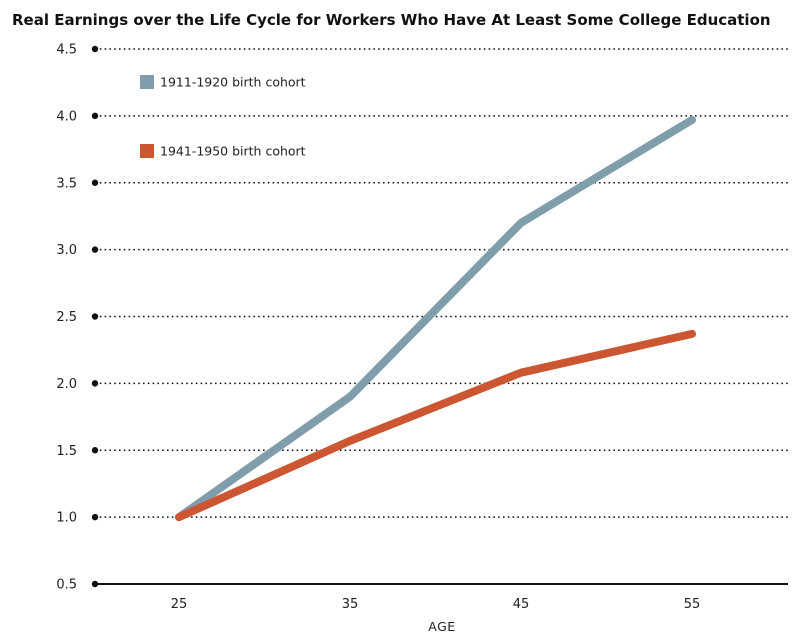 The image size is (800, 641). I want to click on x-tick-label: 55, so click(692, 604).